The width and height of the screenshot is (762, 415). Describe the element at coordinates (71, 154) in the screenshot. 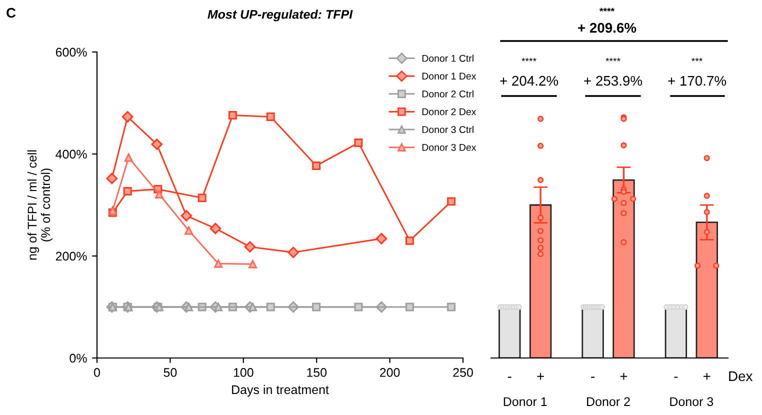

I see `y-tick-label: 400%` at that location.